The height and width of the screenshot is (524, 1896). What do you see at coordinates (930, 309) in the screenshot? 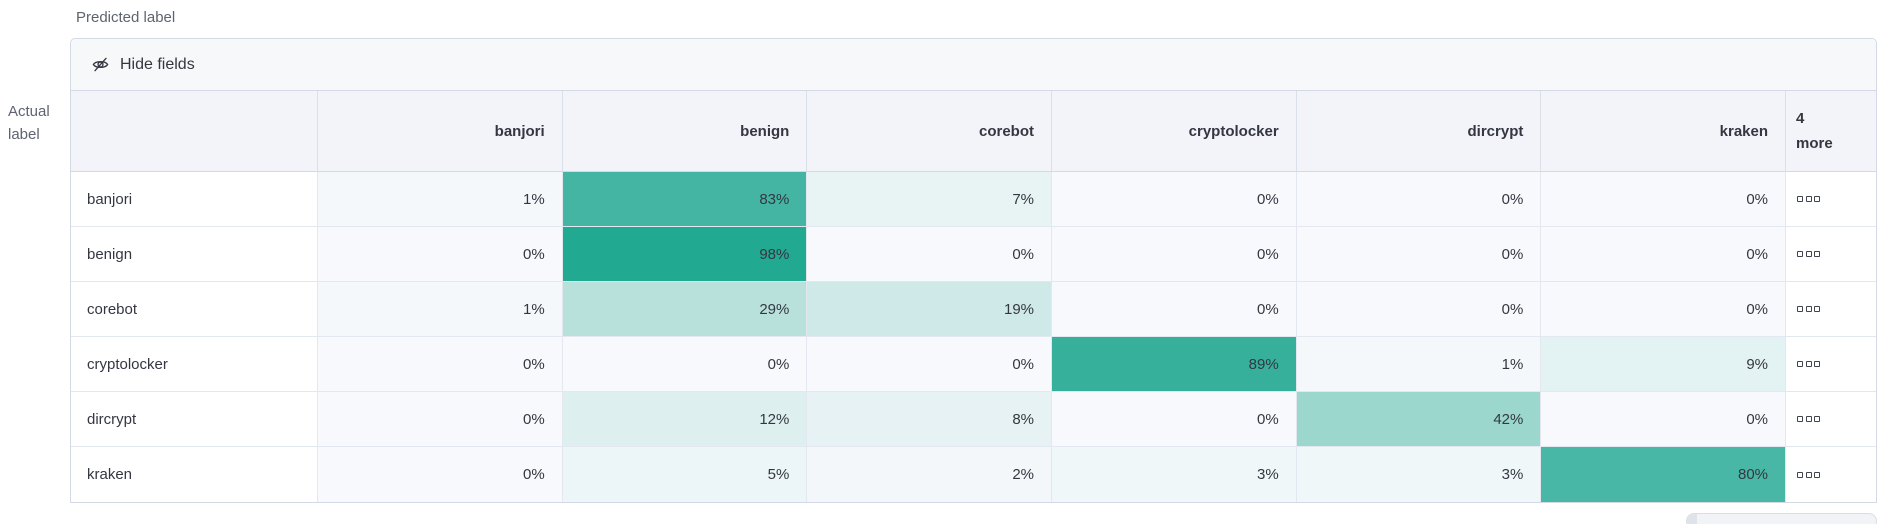
I see `matrix-cell-corebot-corebot: 19%` at bounding box center [930, 309].